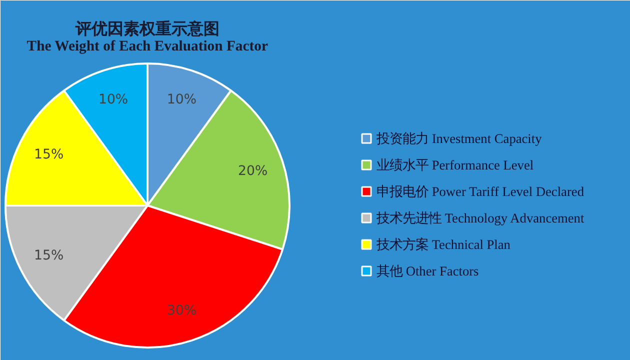  I want to click on legend-label: 技术先进性 Technology Advancement, so click(480, 218).